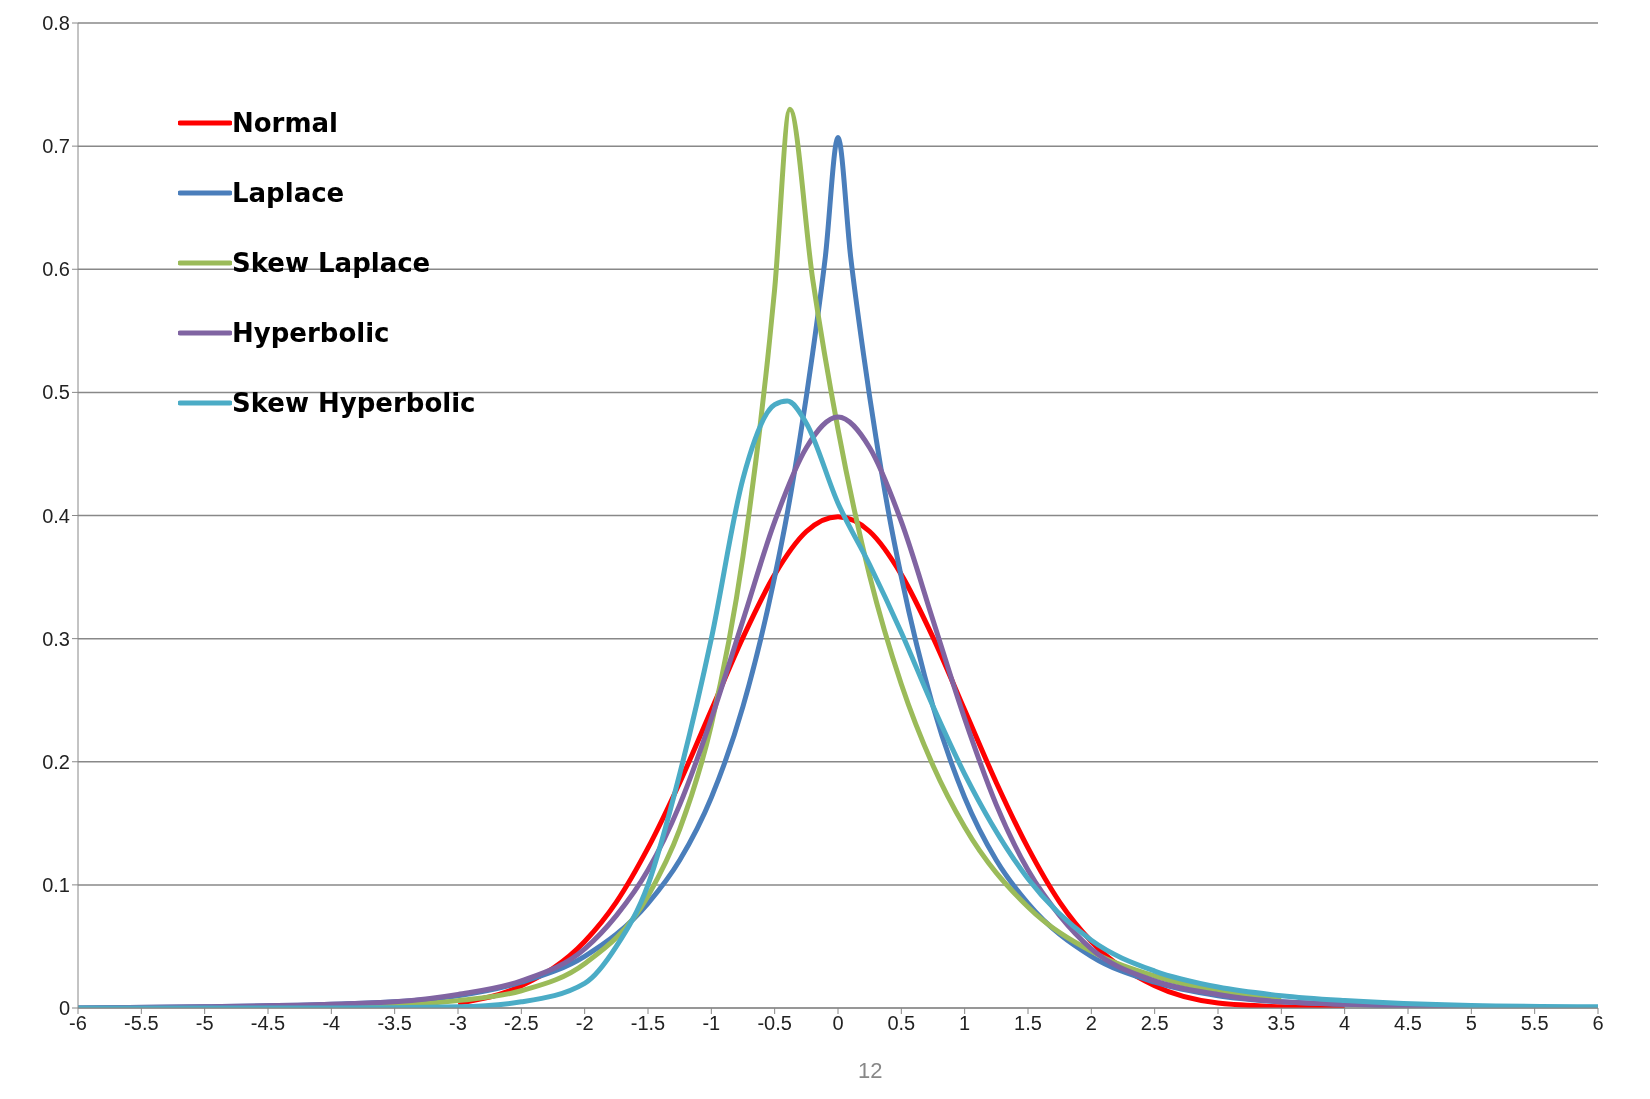  I want to click on x-tick-label: -4.5, so click(268, 1023).